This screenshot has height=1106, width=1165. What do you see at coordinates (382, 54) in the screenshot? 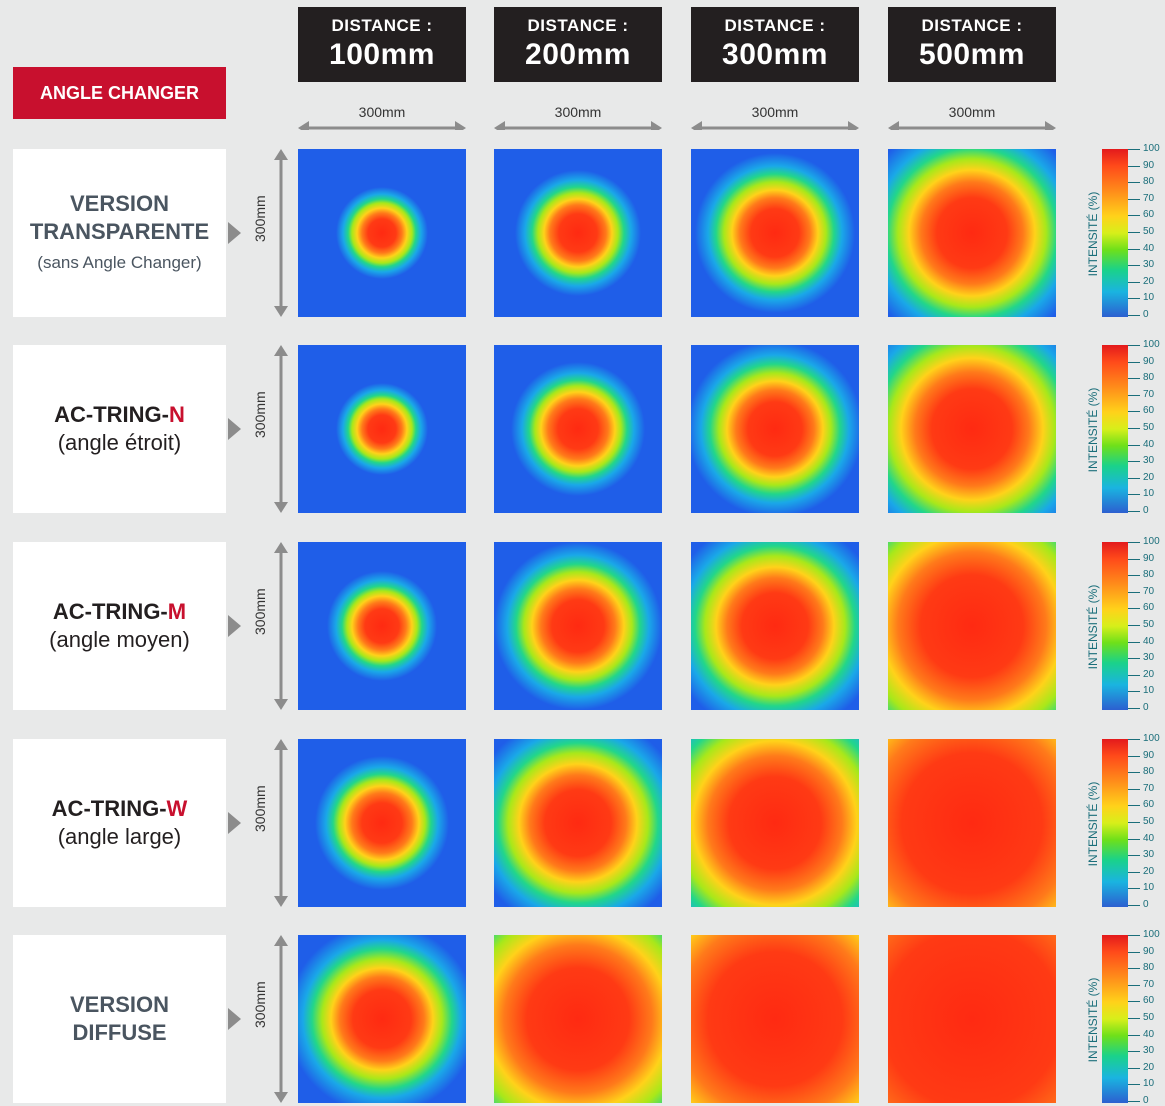
I see `distance-value: 100mm` at bounding box center [382, 54].